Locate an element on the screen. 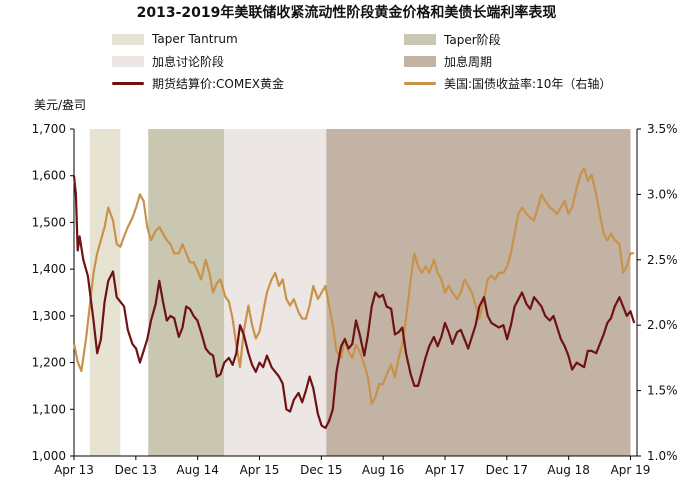 The width and height of the screenshot is (693, 488). y-tick-label: 1,700 is located at coordinates (49, 129).